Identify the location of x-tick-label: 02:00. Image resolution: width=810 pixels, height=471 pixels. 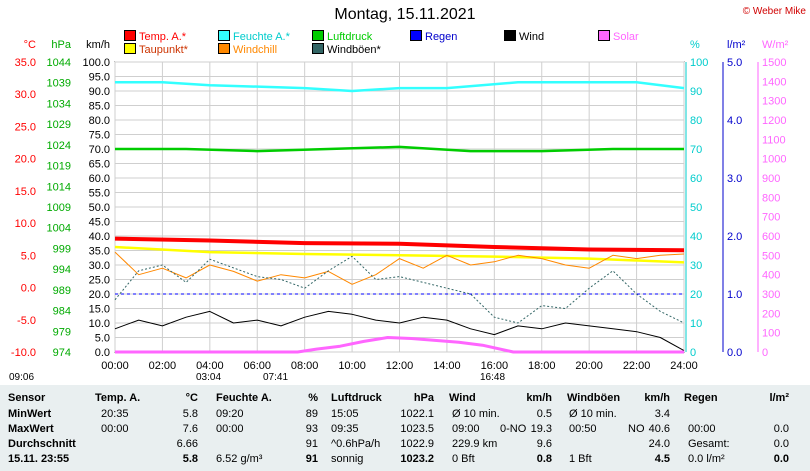
(163, 366).